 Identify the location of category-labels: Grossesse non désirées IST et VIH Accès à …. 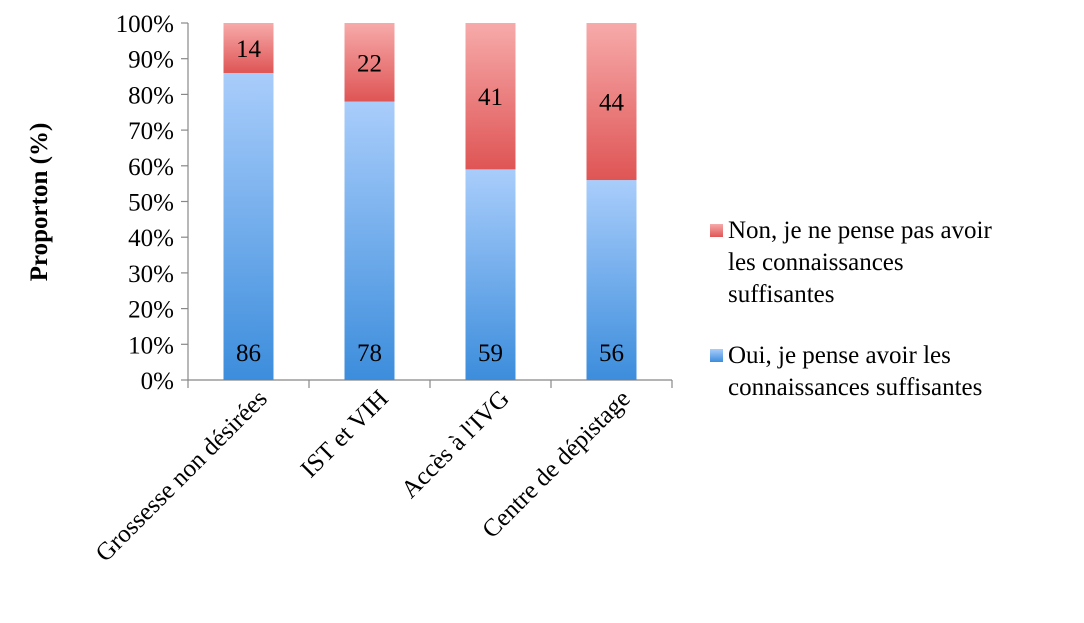
(363, 476).